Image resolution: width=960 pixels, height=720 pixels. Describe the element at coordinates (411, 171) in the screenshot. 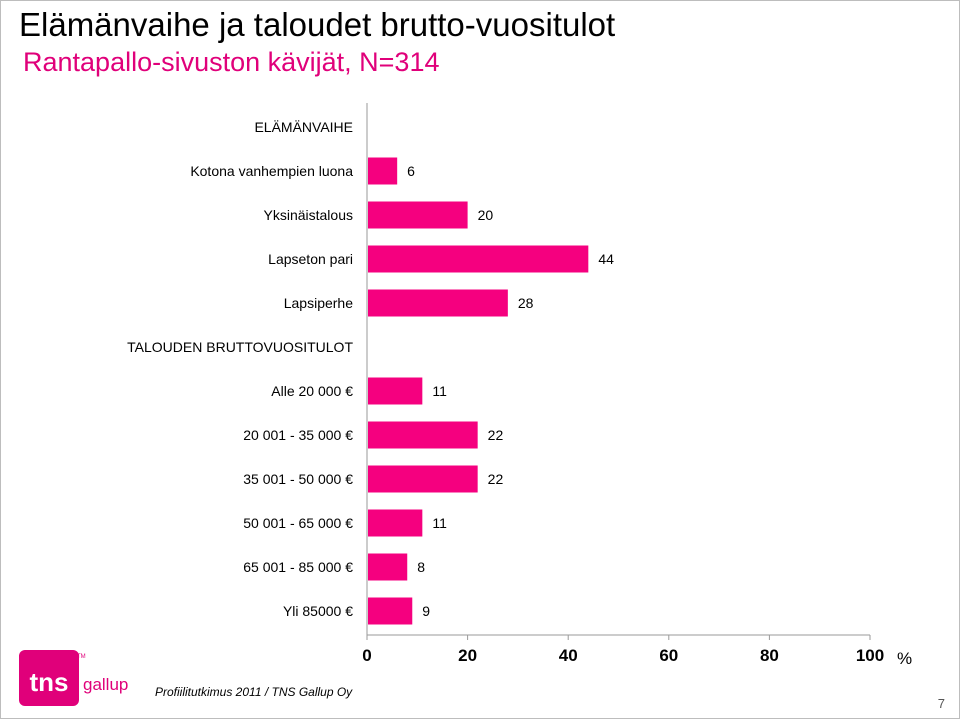

I see `data-label: 6` at that location.